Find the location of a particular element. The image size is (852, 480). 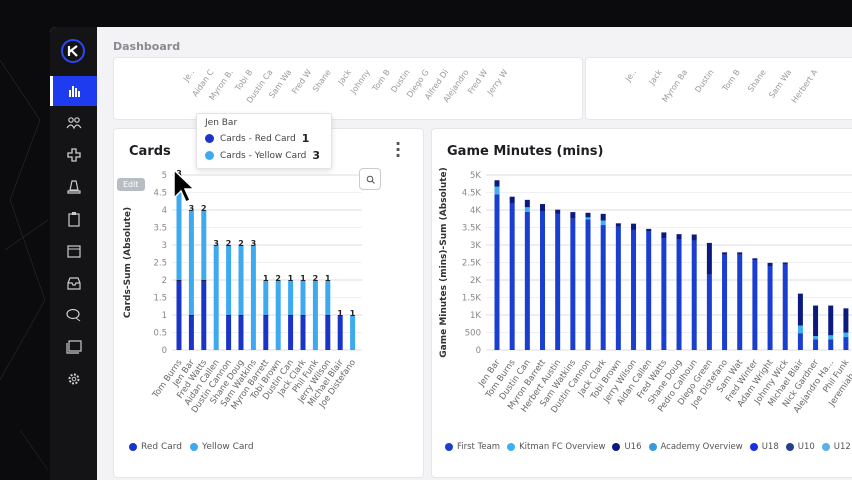

sidebar-item-inbox is located at coordinates (73, 283).